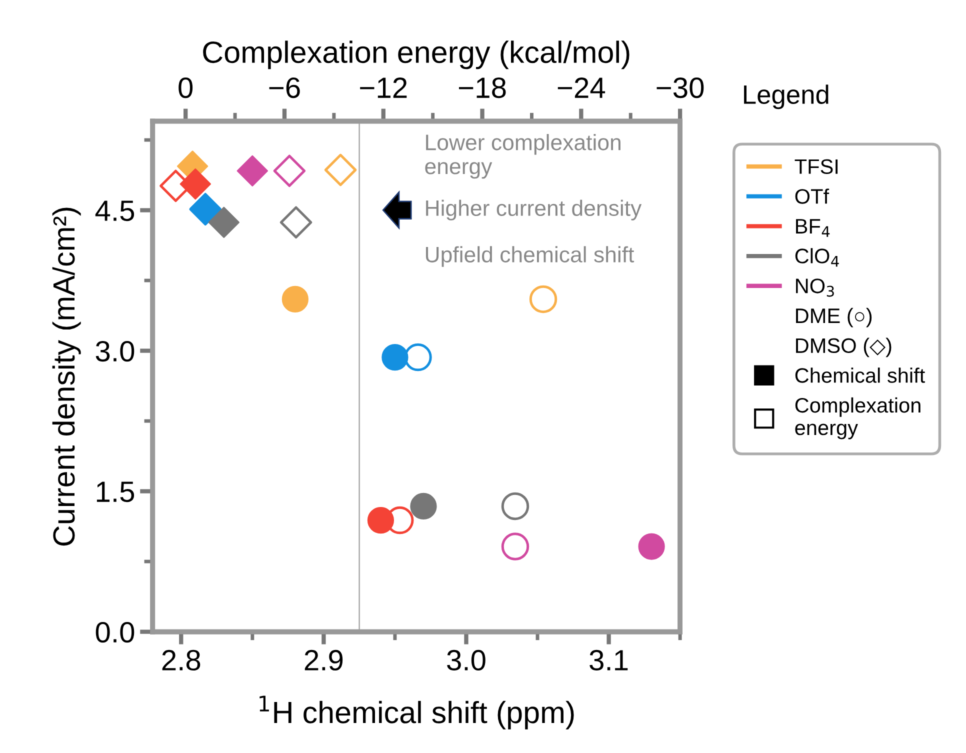 Image resolution: width=966 pixels, height=753 pixels. What do you see at coordinates (181, 660) in the screenshot?
I see `x-tick-label: 2.8` at bounding box center [181, 660].